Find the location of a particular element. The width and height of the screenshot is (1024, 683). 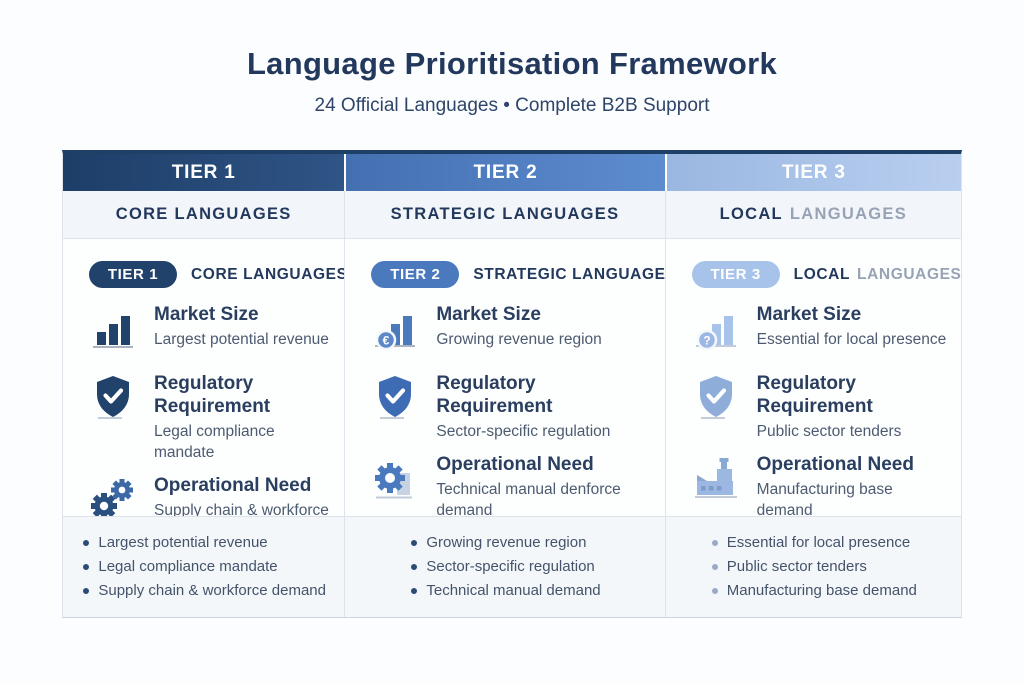

gear-icon is located at coordinates (395, 477).